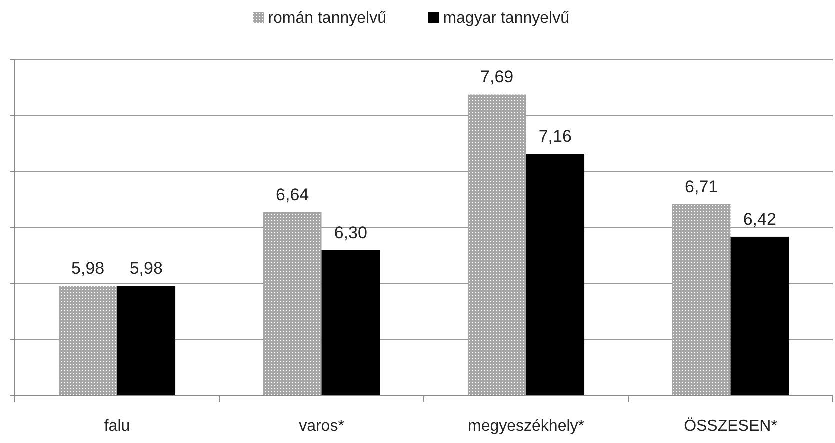  Describe the element at coordinates (117, 426) in the screenshot. I see `x-tick-label: falu` at that location.